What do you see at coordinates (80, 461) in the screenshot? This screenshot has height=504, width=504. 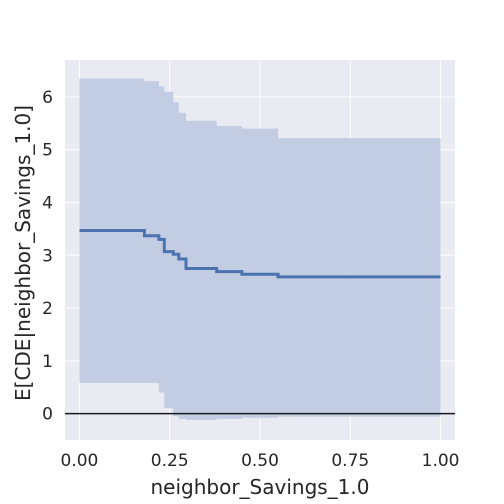 I see `x-tick-label: 0.00` at bounding box center [80, 461].